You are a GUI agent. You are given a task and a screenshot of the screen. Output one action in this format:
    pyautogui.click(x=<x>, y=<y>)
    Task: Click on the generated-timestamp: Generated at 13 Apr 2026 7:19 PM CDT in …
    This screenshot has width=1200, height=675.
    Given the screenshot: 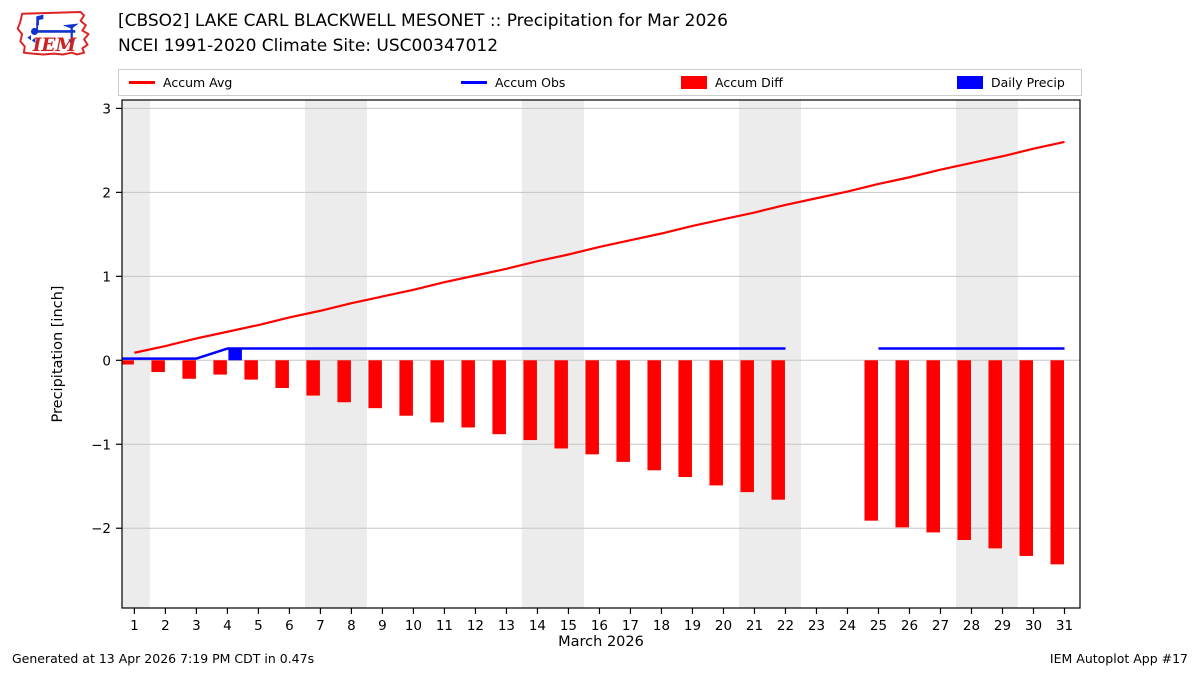 What is the action you would take?
    pyautogui.click(x=163, y=658)
    